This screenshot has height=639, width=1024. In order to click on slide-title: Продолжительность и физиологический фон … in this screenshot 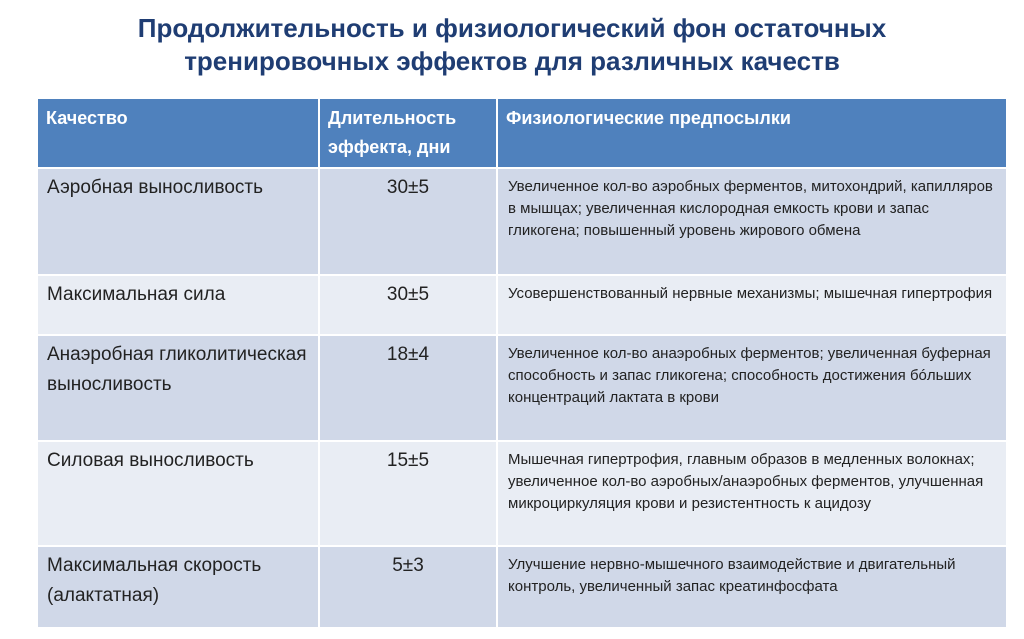, I will do `click(512, 45)`.